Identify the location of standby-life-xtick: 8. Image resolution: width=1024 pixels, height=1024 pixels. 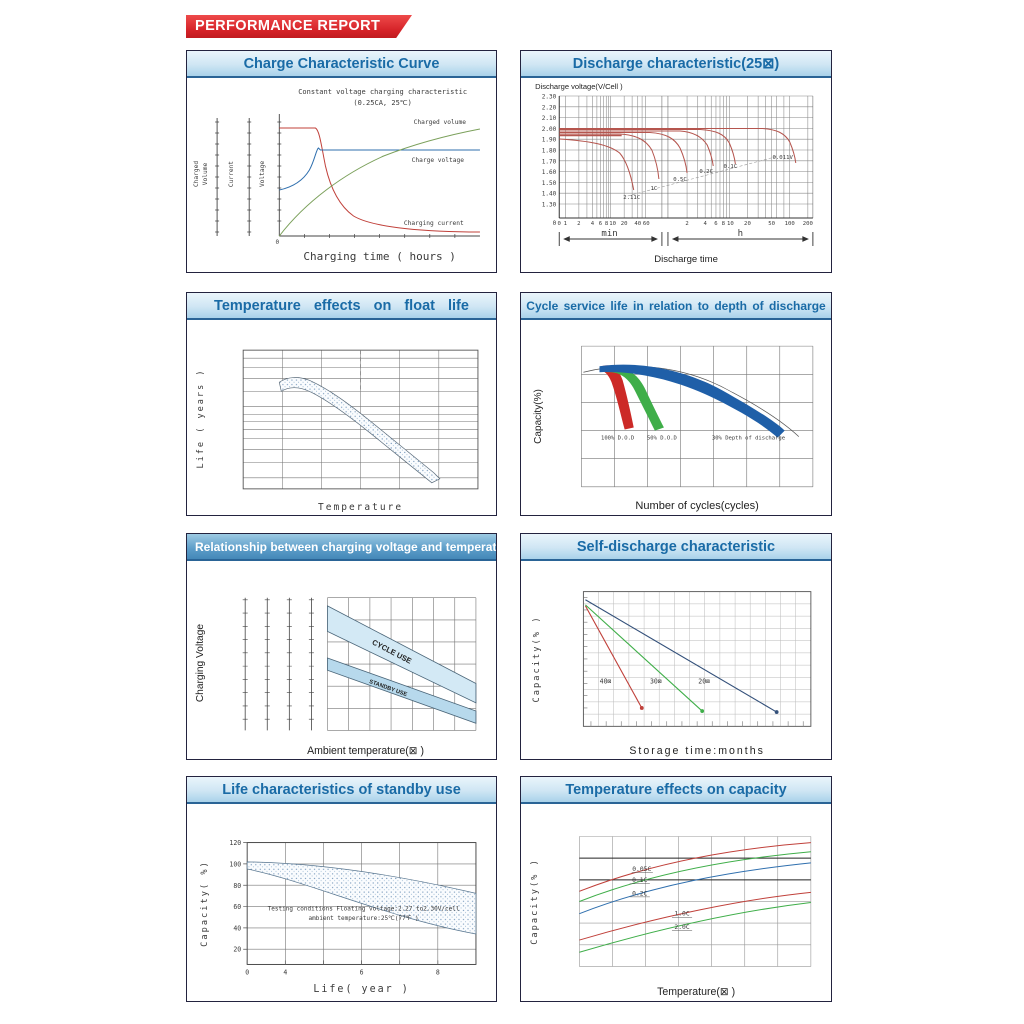
(438, 973).